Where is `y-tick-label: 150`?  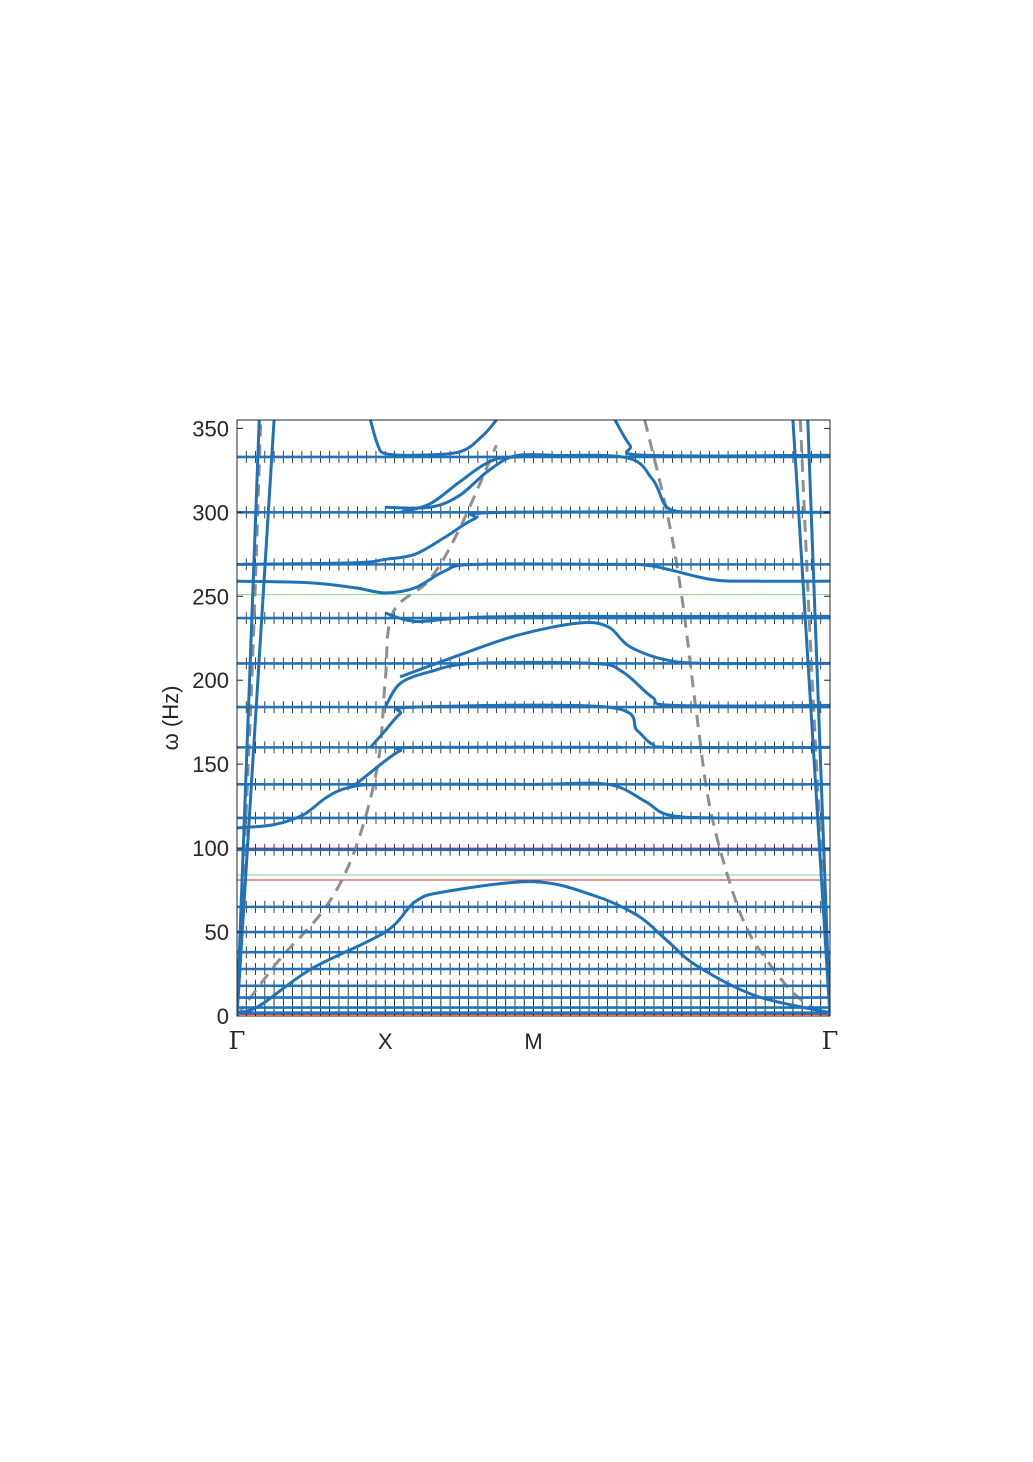 y-tick-label: 150 is located at coordinates (210, 764).